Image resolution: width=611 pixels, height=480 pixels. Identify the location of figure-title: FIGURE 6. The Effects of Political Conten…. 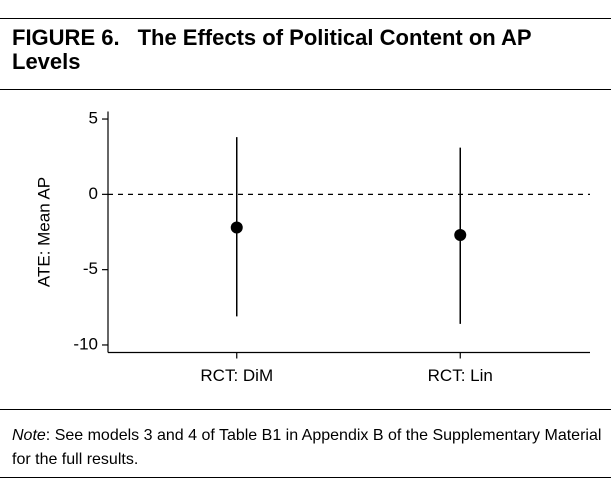
(307, 50).